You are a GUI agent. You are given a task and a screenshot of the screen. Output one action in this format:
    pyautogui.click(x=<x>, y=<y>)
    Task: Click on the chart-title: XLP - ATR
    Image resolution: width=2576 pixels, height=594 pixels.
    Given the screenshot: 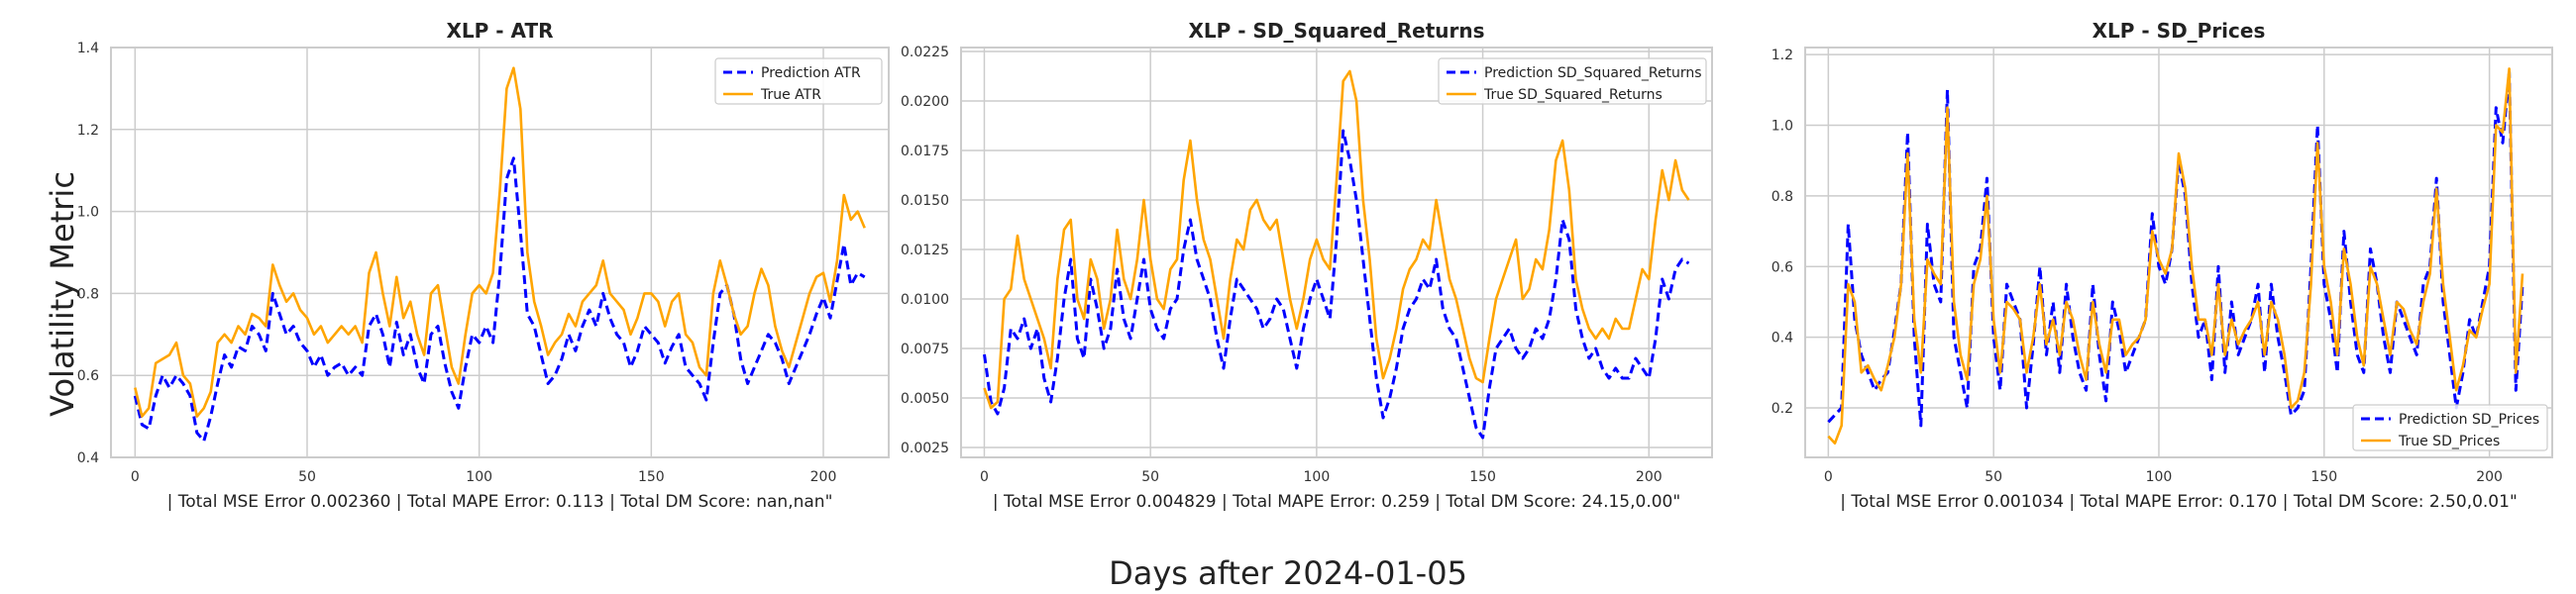 What is the action you would take?
    pyautogui.click(x=499, y=31)
    